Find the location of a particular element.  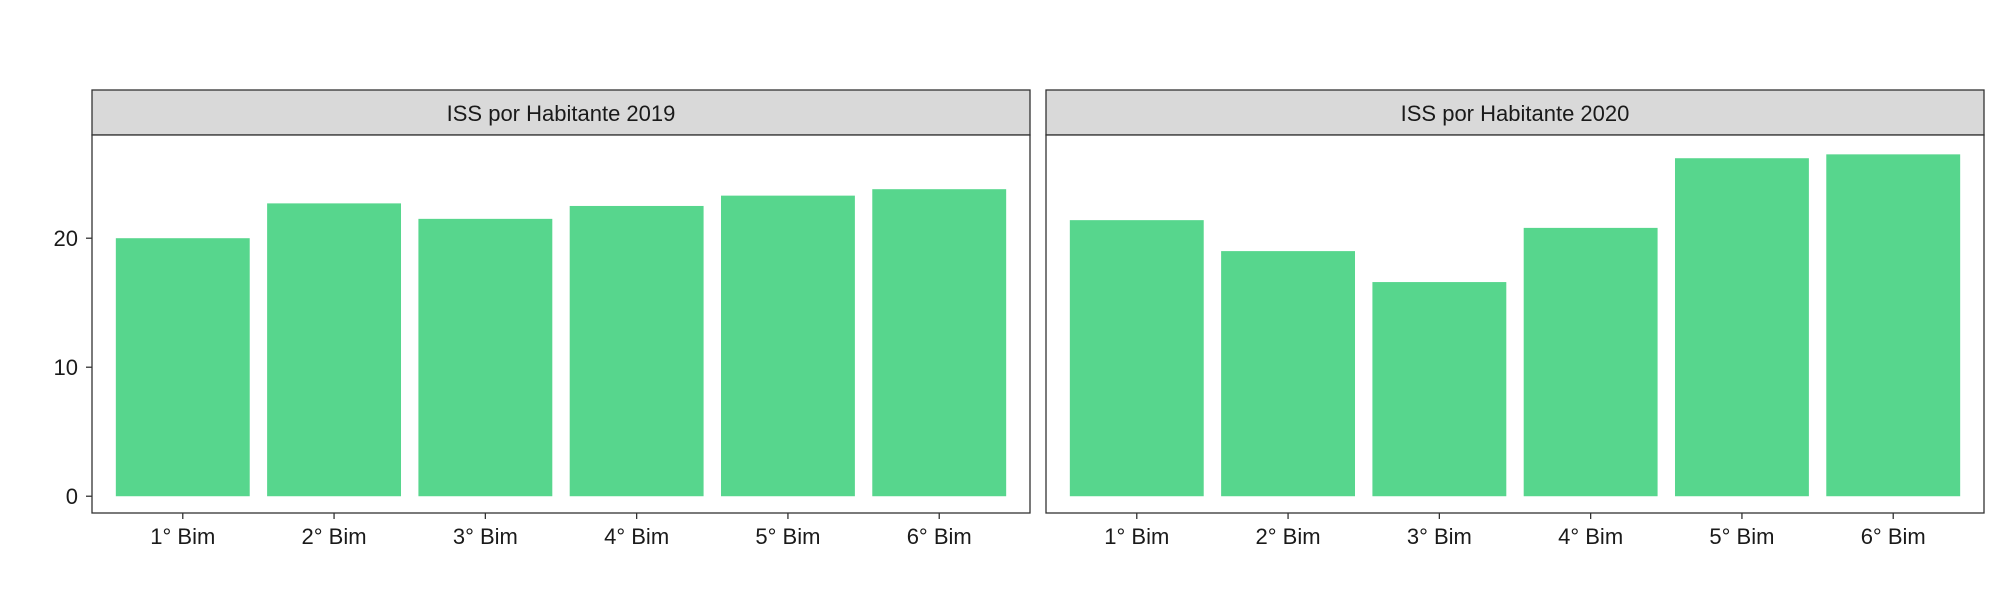

facet-strip is located at coordinates (561, 112).